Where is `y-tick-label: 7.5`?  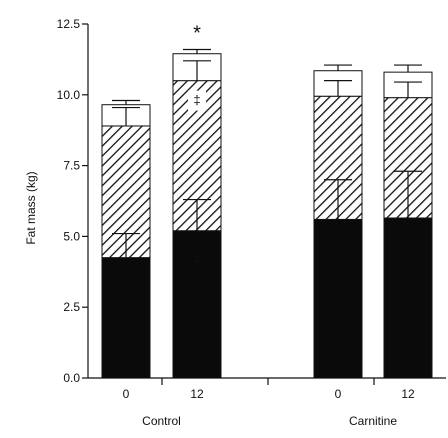
y-tick-label: 7.5 is located at coordinates (71, 166).